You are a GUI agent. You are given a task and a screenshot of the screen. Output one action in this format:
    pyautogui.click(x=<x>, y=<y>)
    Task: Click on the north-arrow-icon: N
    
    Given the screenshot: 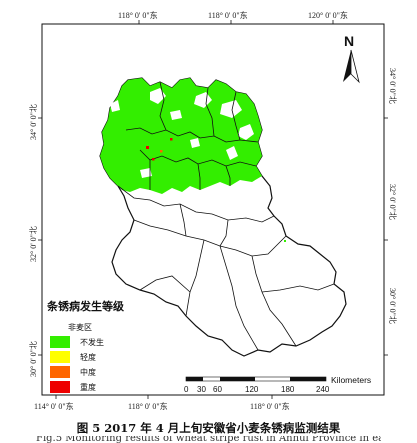 What is the action you would take?
    pyautogui.click(x=351, y=58)
    